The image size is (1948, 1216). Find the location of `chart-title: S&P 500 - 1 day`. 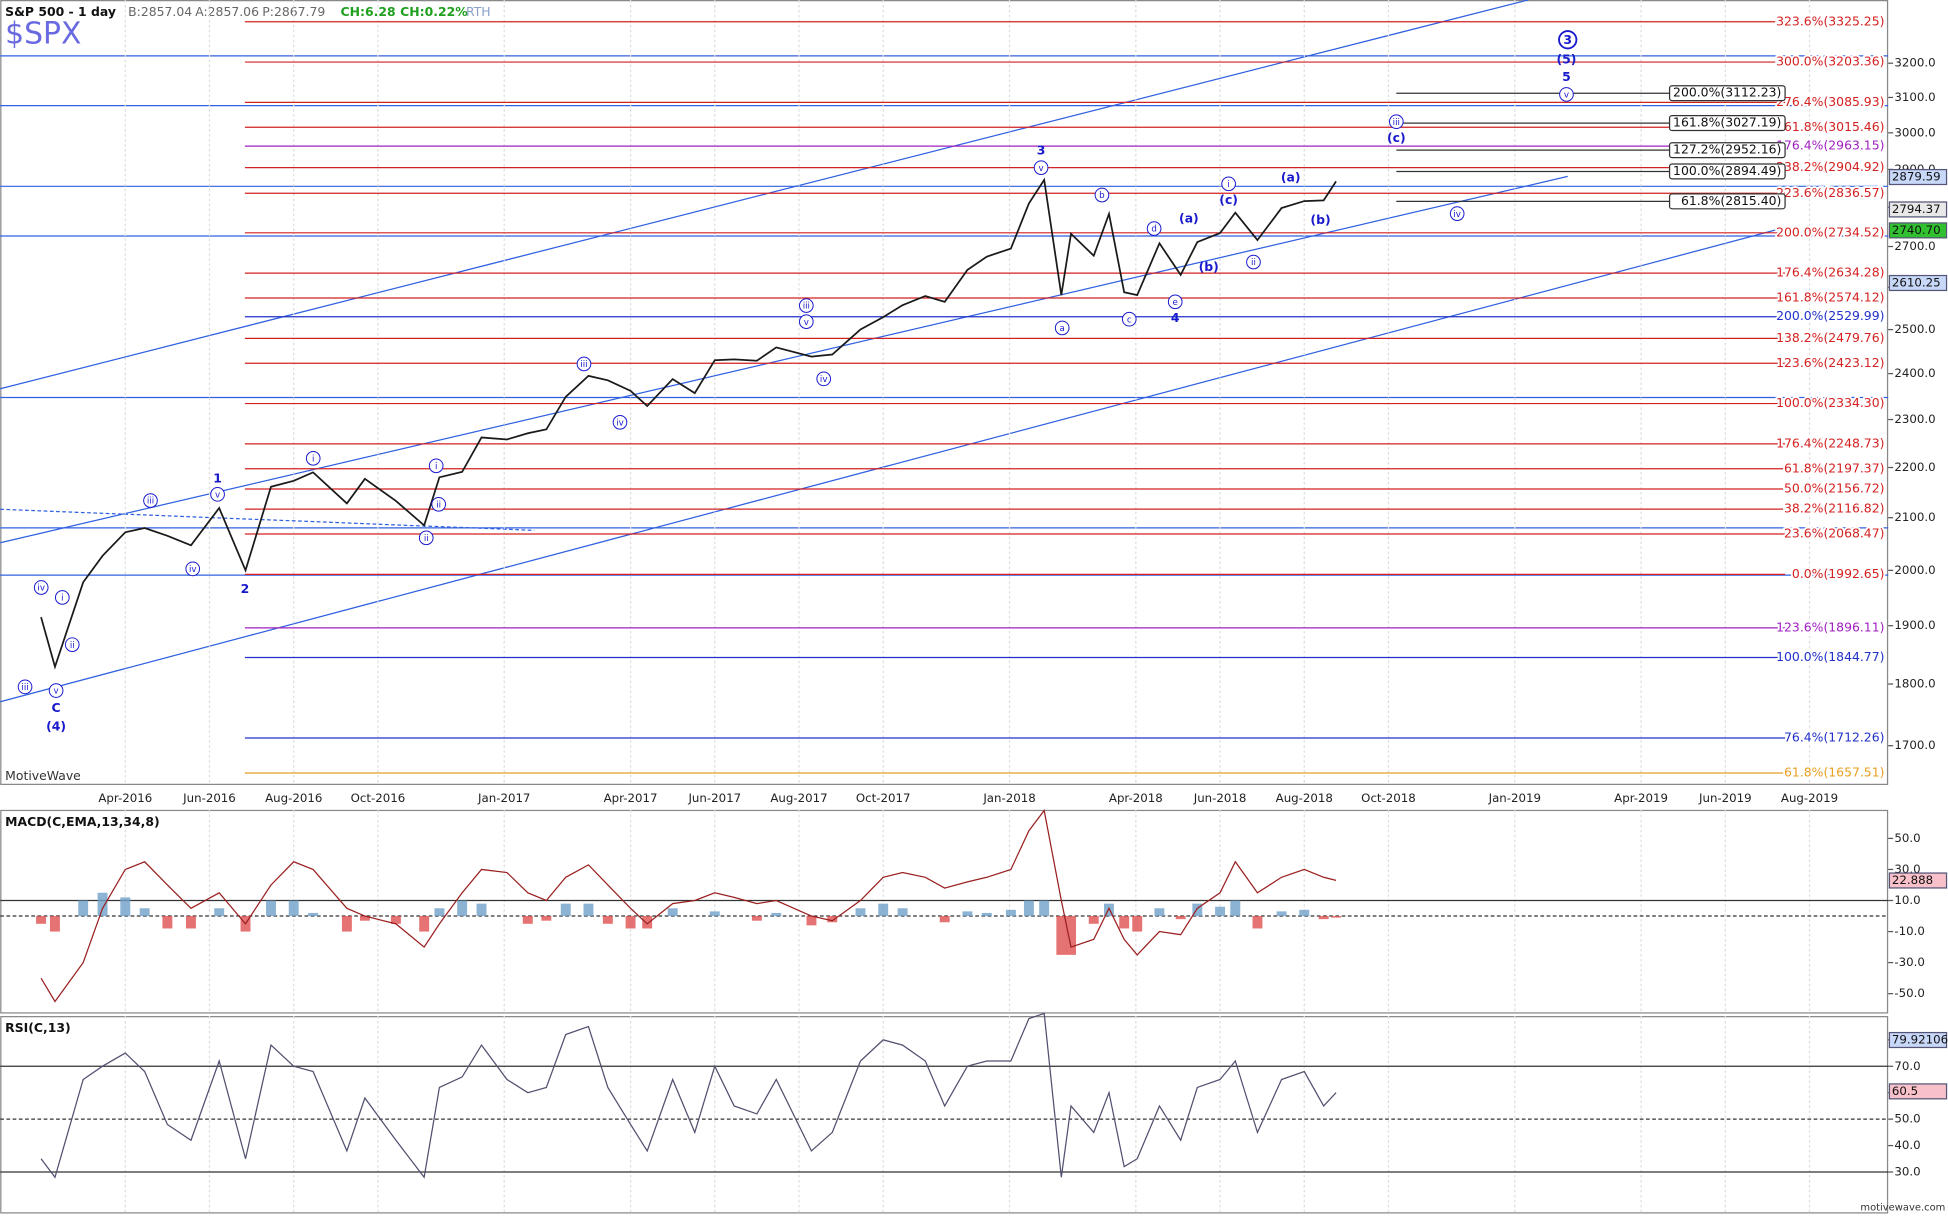

chart-title: S&P 500 - 1 day is located at coordinates (60, 11).